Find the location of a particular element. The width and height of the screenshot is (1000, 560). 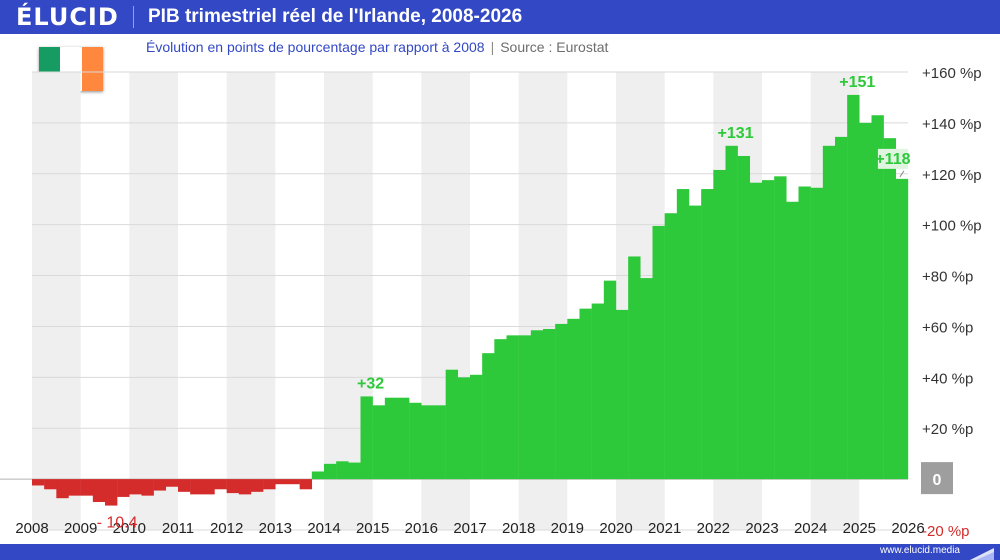

data-label: - 10.4 is located at coordinates (117, 523).